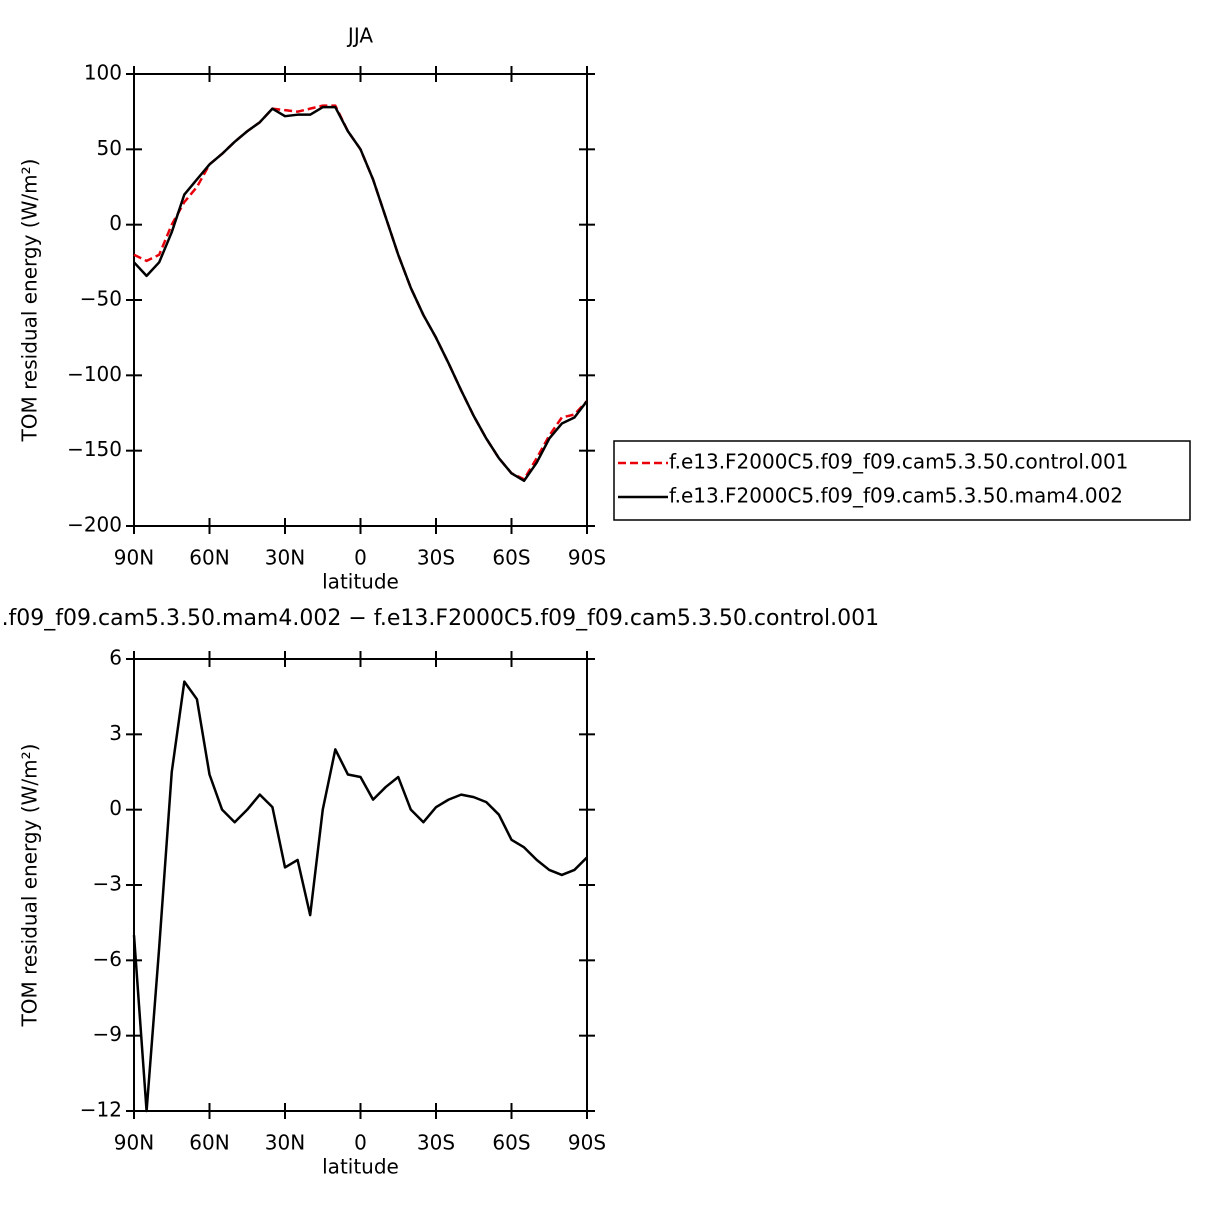  I want to click on y-tick-label: 3, so click(115, 733).